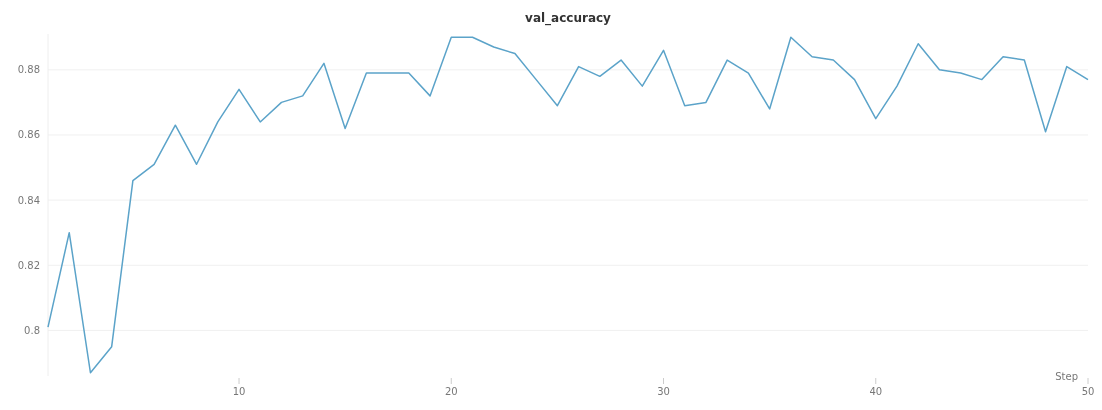  Describe the element at coordinates (28, 200) in the screenshot. I see `y-tick-label: 0.84` at that location.